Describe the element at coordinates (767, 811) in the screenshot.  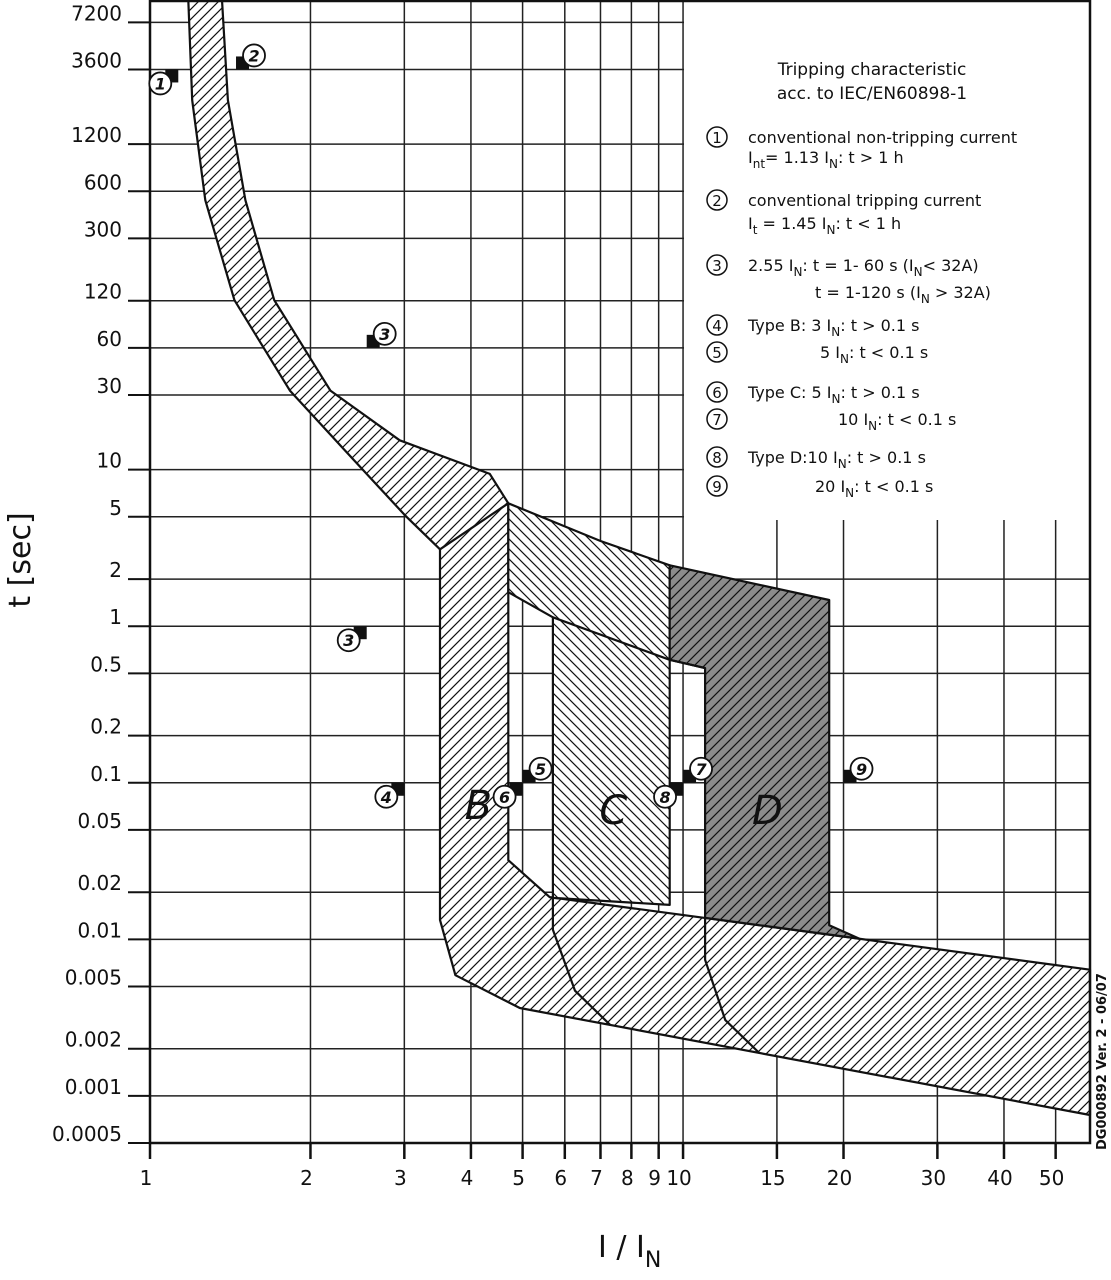
I see `region-label: D` at that location.